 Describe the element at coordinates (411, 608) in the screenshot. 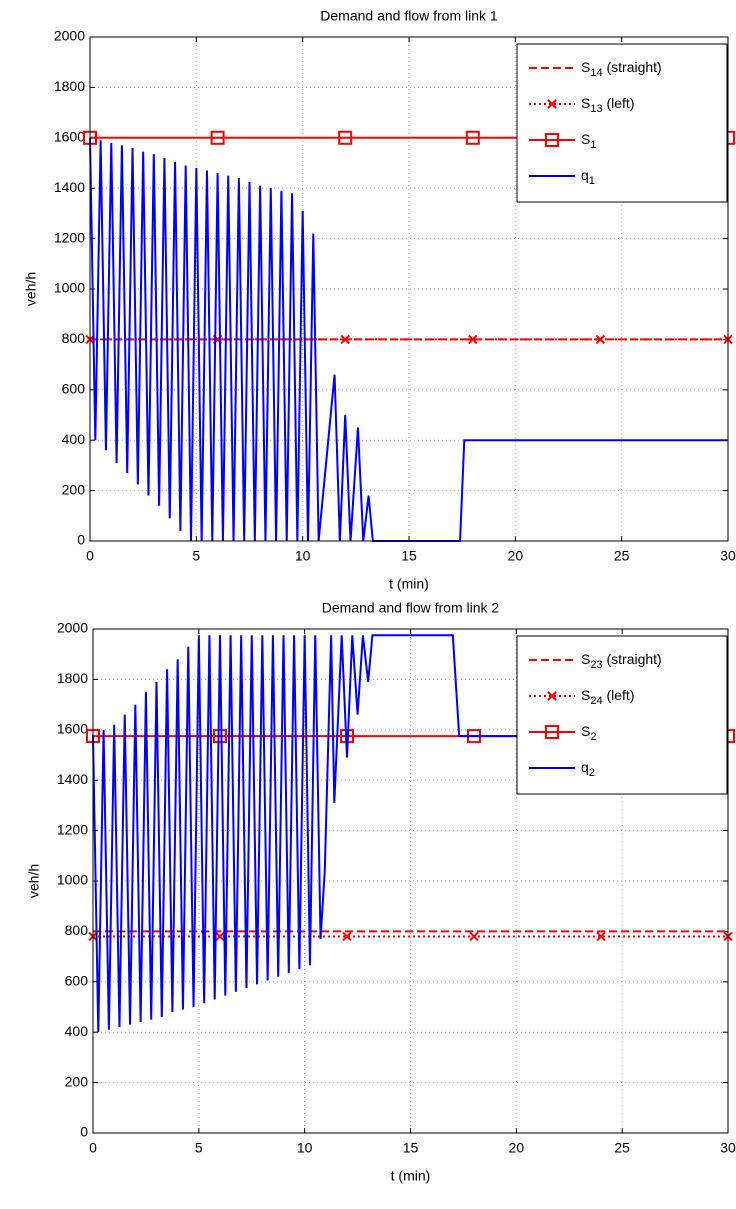

I see `chart-title: Demand and flow from link 2` at that location.